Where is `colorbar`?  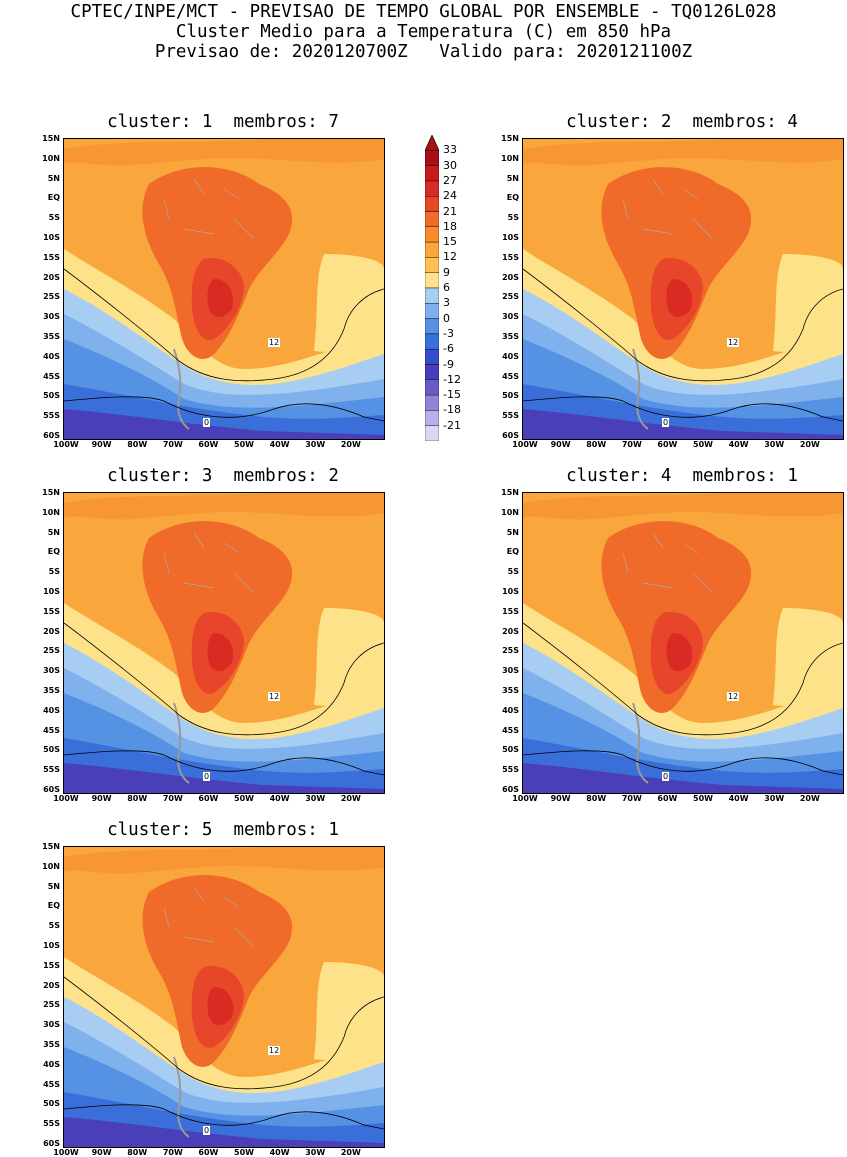 colorbar is located at coordinates (432, 288).